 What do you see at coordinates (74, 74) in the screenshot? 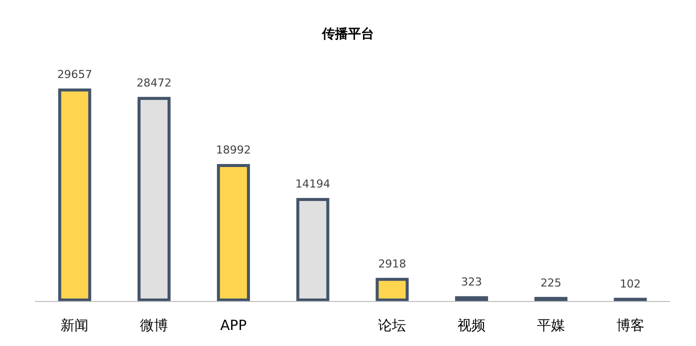
I see `data-label: 29657` at bounding box center [74, 74].